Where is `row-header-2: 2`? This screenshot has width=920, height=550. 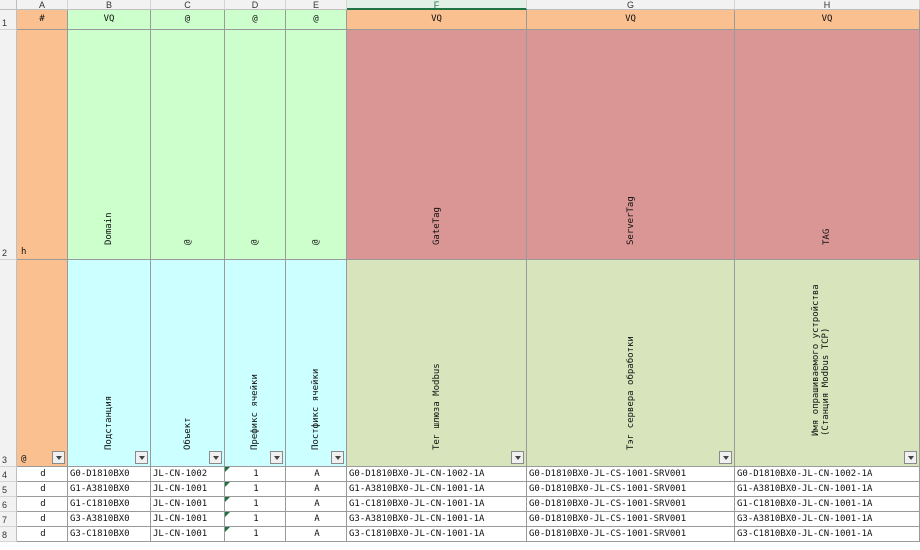
row-header-2: 2 is located at coordinates (8, 145).